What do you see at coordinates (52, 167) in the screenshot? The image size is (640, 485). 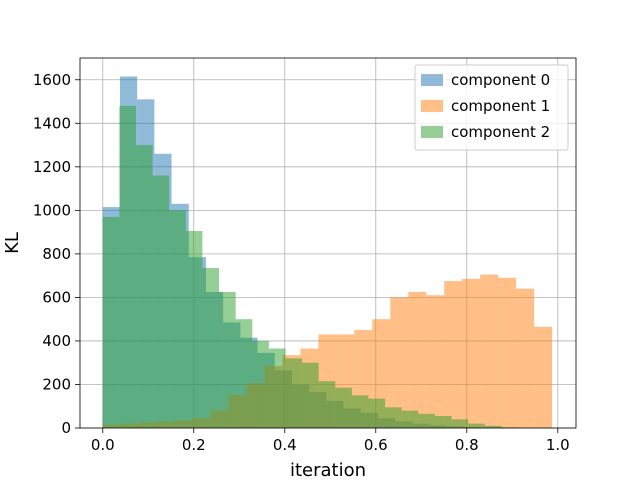 I see `y-tick-label: 1200` at bounding box center [52, 167].